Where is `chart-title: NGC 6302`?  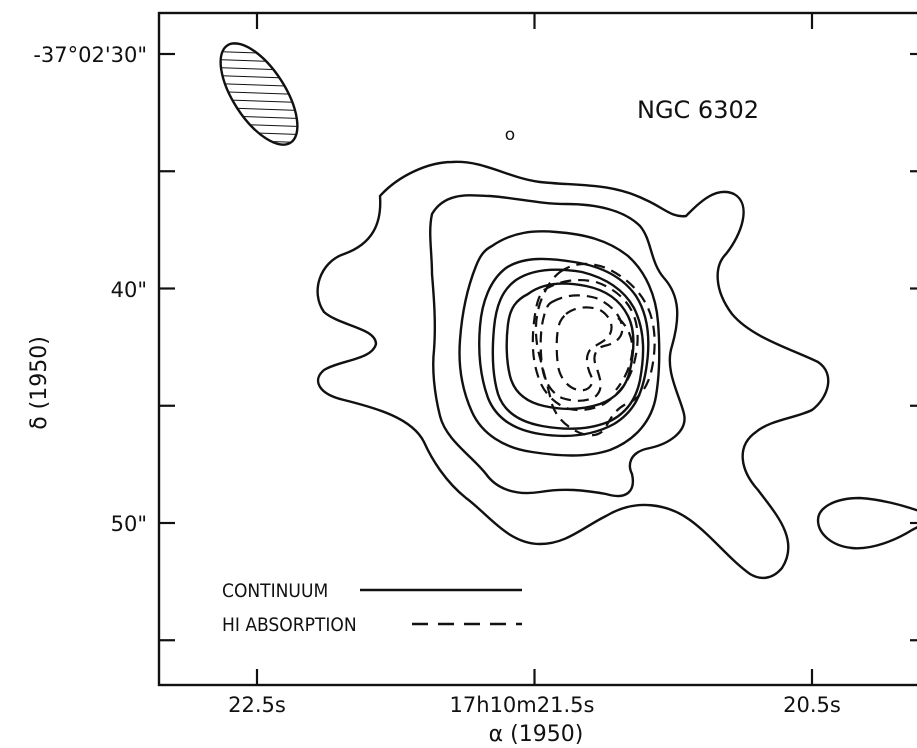
chart-title: NGC 6302 is located at coordinates (698, 110).